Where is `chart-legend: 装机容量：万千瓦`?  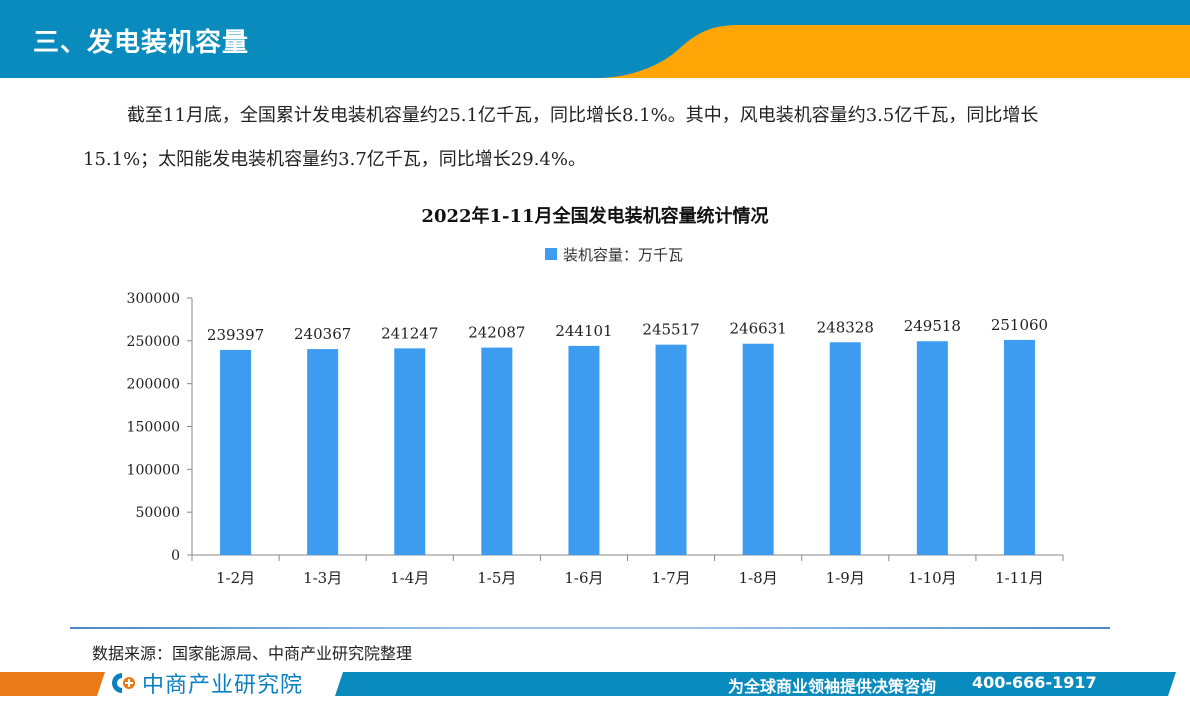 chart-legend: 装机容量：万千瓦 is located at coordinates (614, 254).